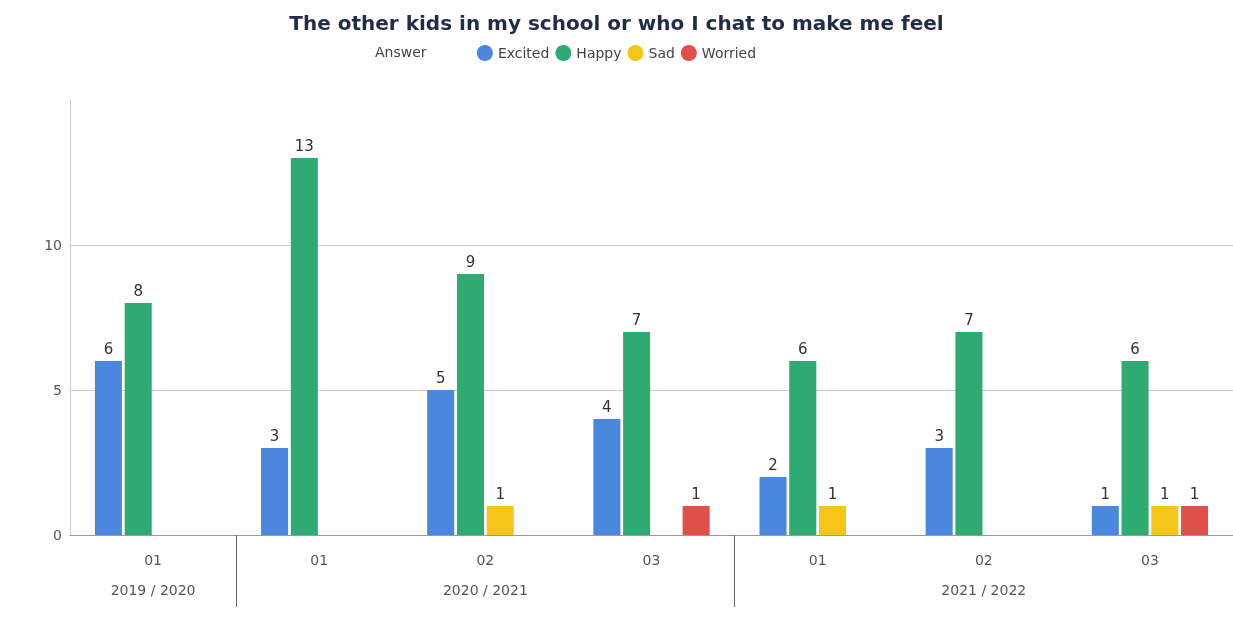 This screenshot has width=1233, height=635. Describe the element at coordinates (57, 390) in the screenshot. I see `y-tick-label: 5` at that location.